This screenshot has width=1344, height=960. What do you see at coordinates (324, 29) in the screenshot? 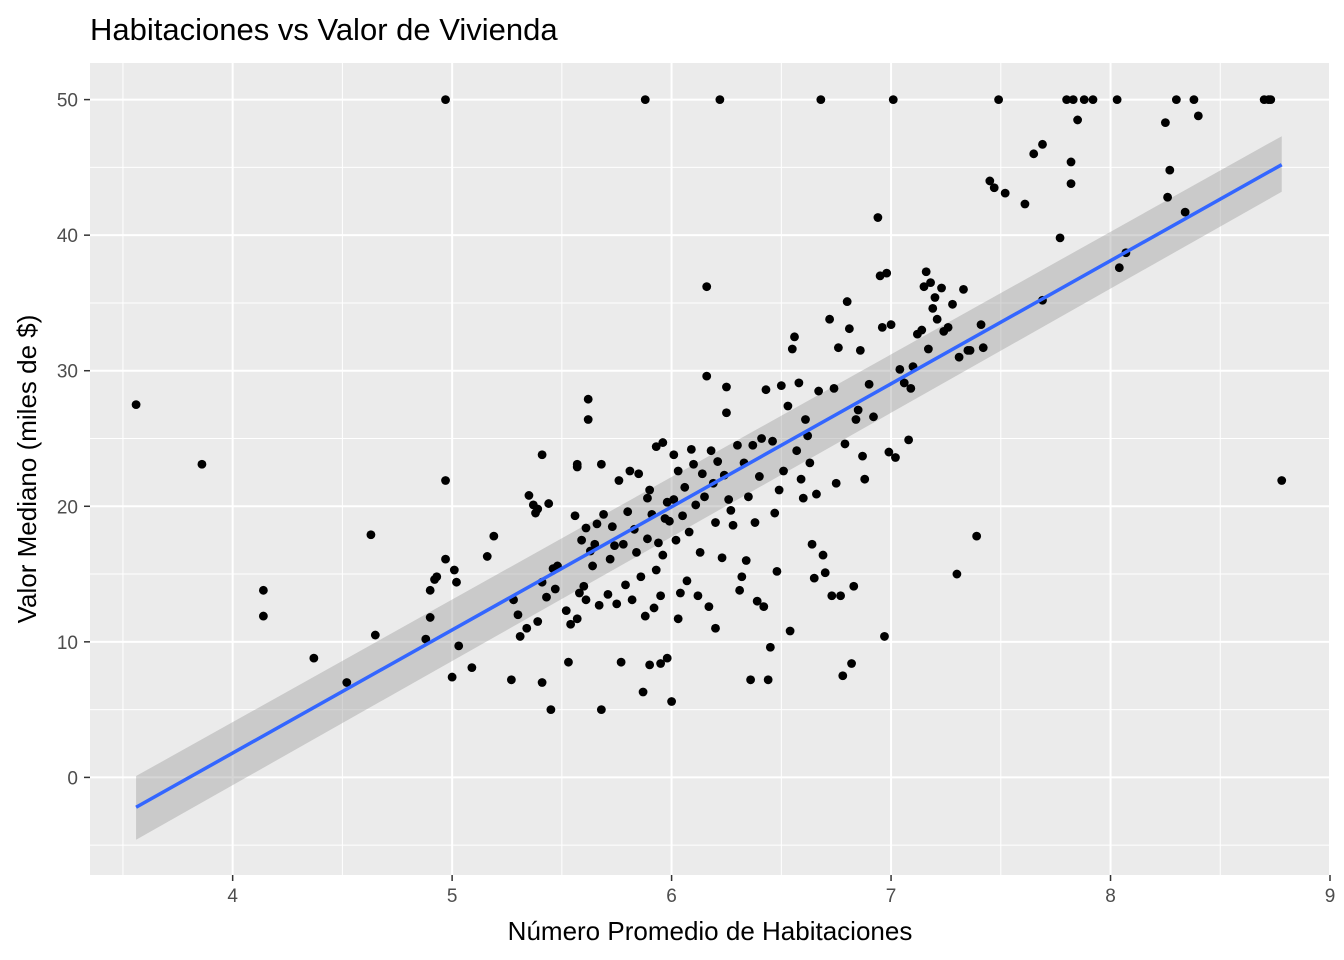
I see `chart-title: Habitaciones vs Valor de Vivienda` at bounding box center [324, 29].